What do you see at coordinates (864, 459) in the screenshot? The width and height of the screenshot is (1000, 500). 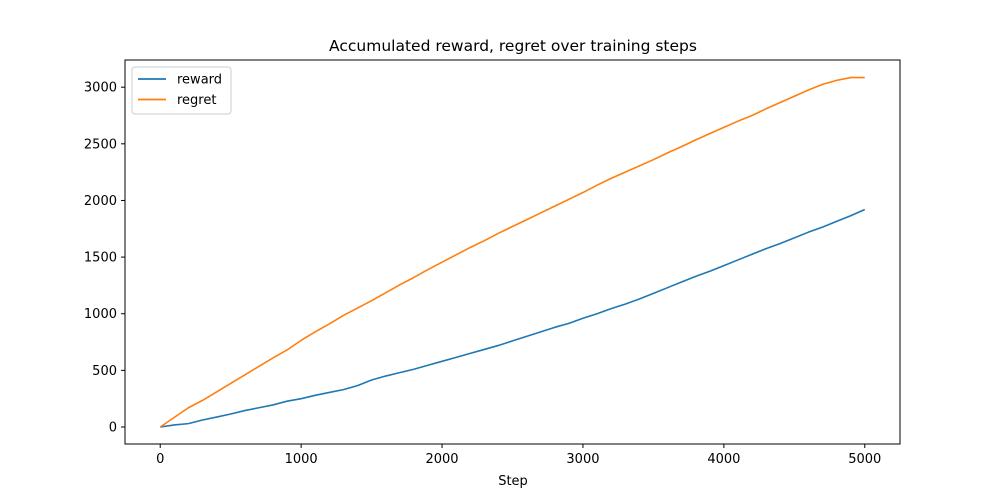 I see `x-tick-label: 5000` at bounding box center [864, 459].